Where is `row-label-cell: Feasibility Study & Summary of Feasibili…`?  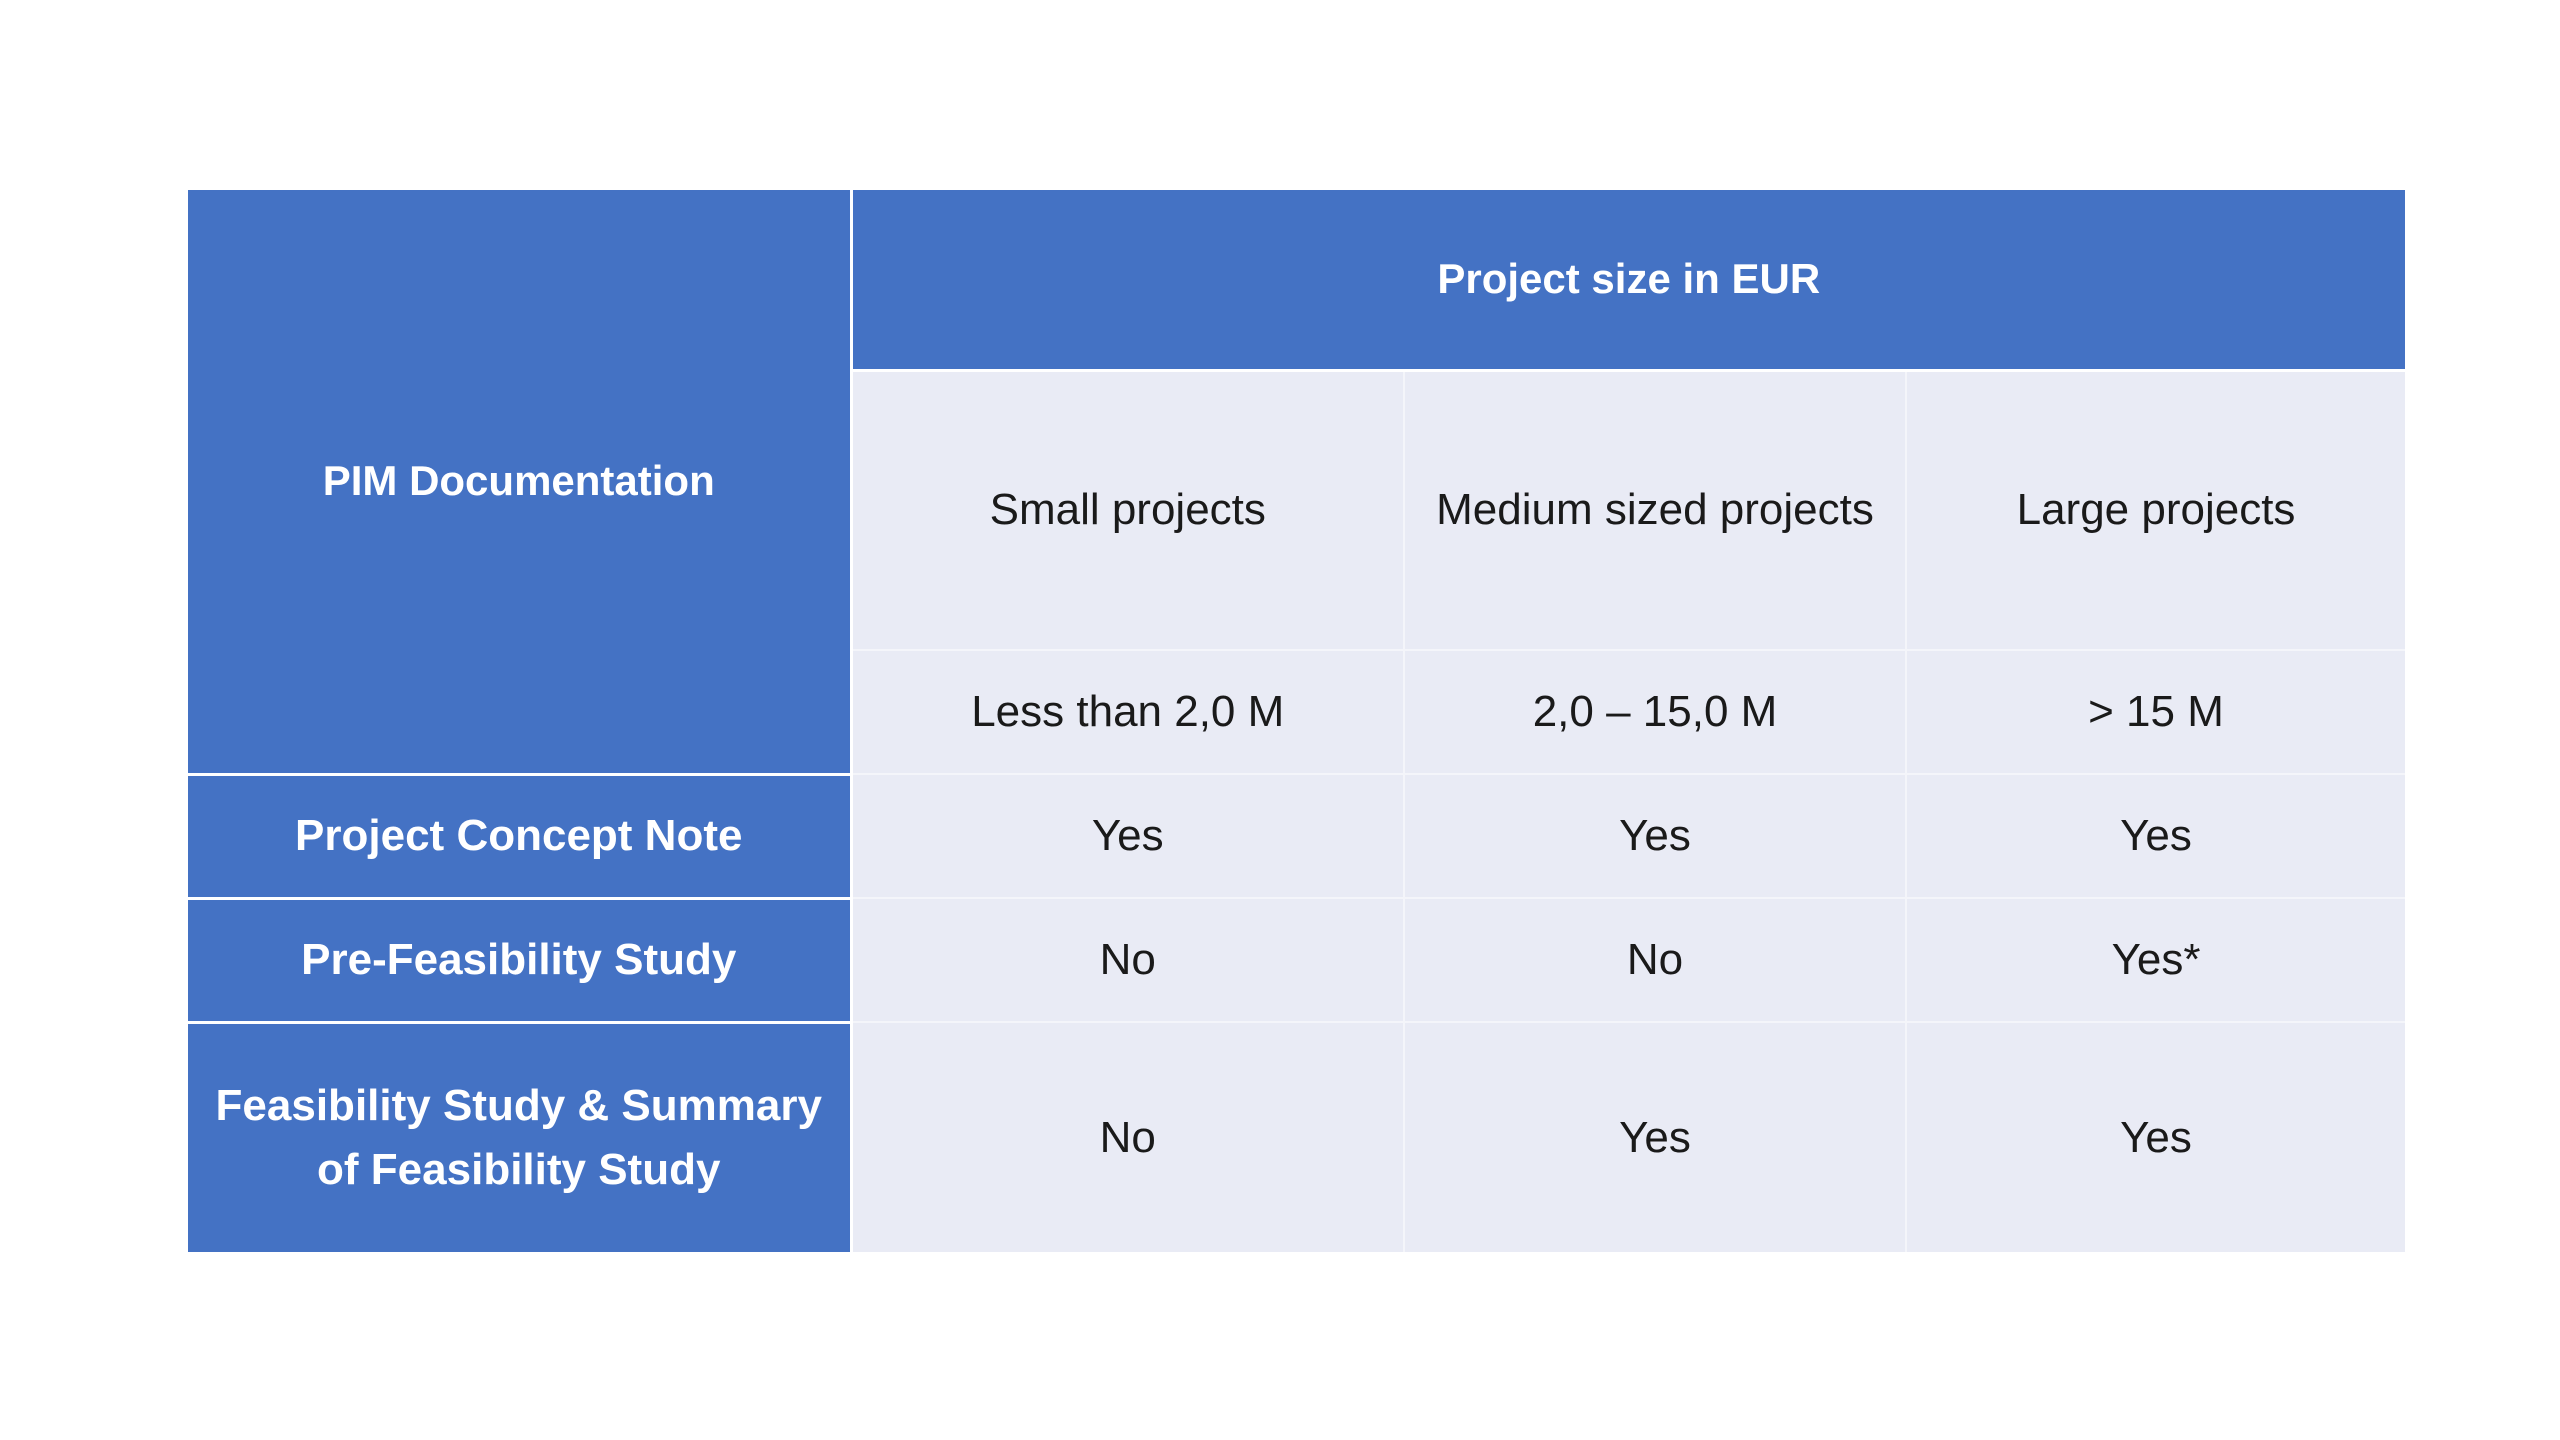 row-label-cell: Feasibility Study & Summary of Feasibili… is located at coordinates (520, 1136).